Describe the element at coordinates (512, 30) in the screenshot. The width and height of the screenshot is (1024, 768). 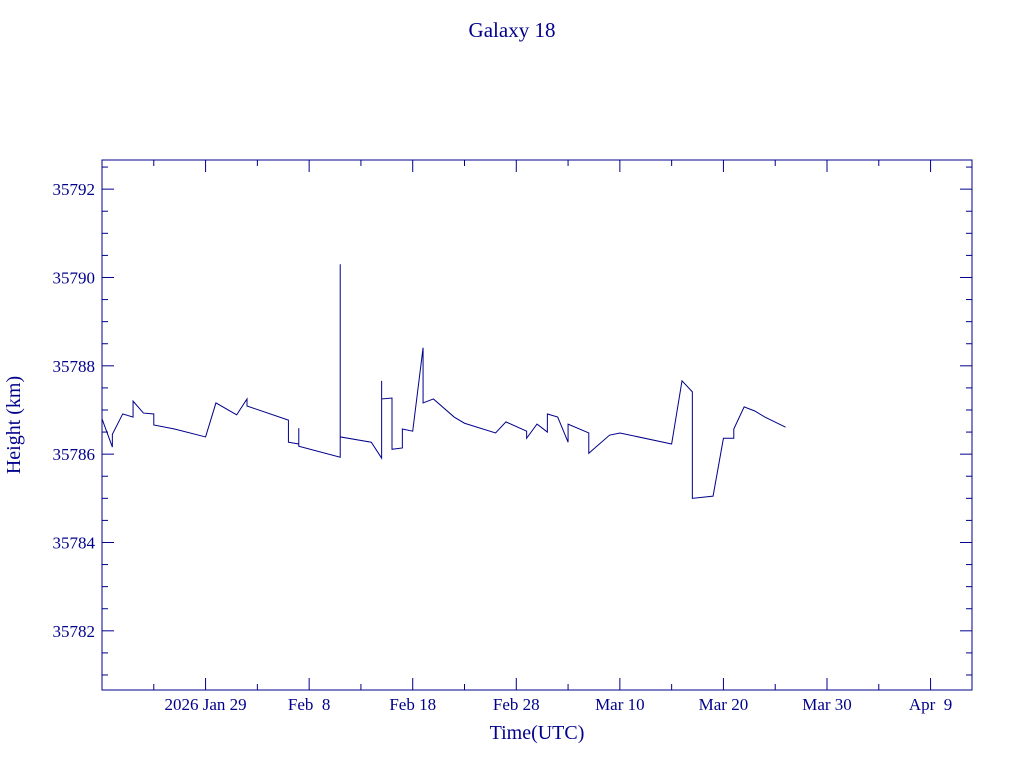
I see `chart-title: Galaxy 18` at that location.